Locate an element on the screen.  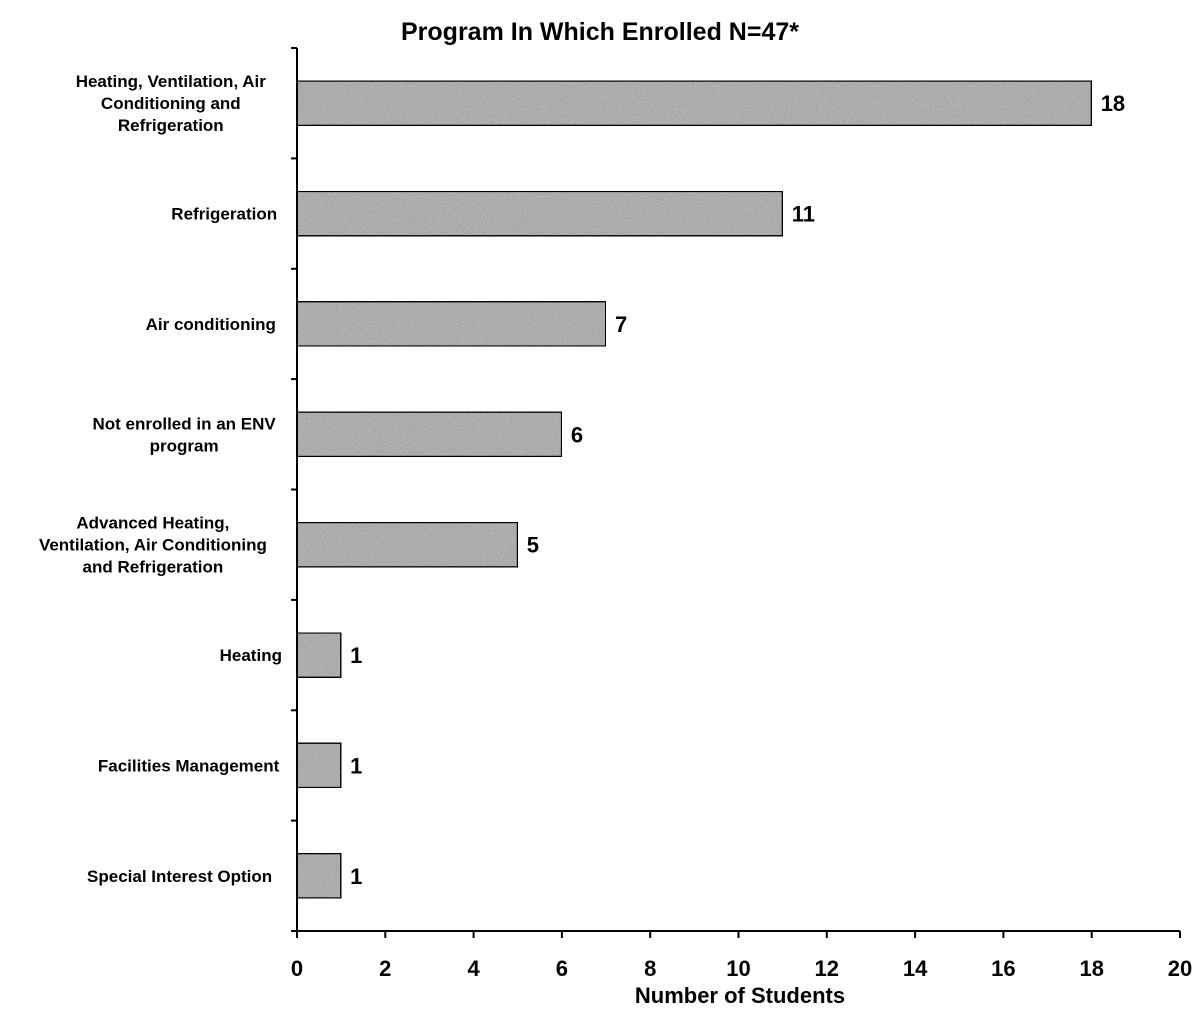
x-tick-label: 10 is located at coordinates (738, 968).